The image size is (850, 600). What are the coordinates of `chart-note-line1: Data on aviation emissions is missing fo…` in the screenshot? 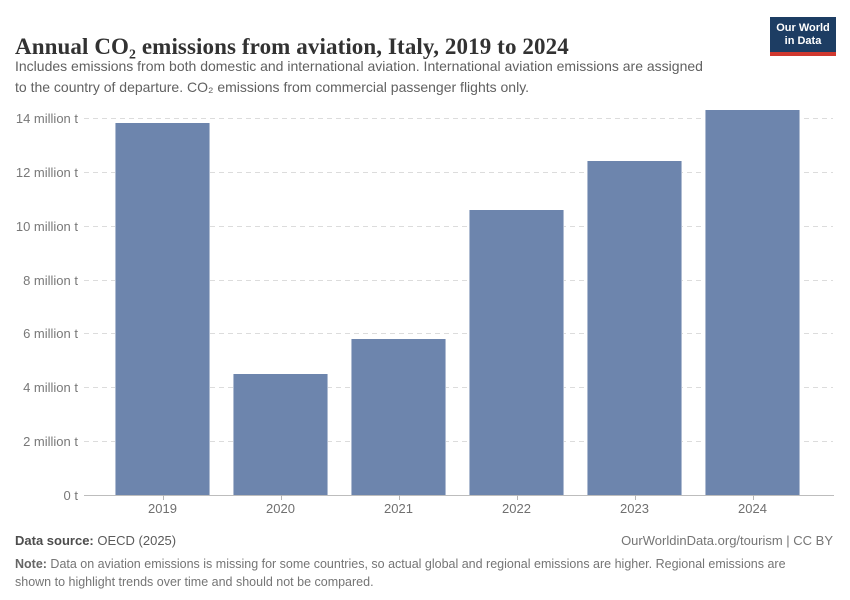 It's located at (416, 564).